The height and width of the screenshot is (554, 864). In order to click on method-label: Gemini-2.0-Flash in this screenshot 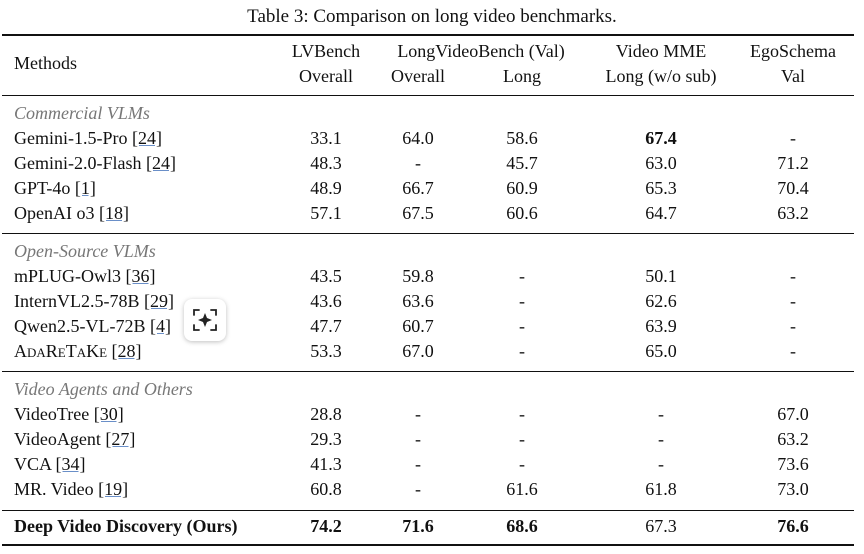, I will do `click(80, 163)`.